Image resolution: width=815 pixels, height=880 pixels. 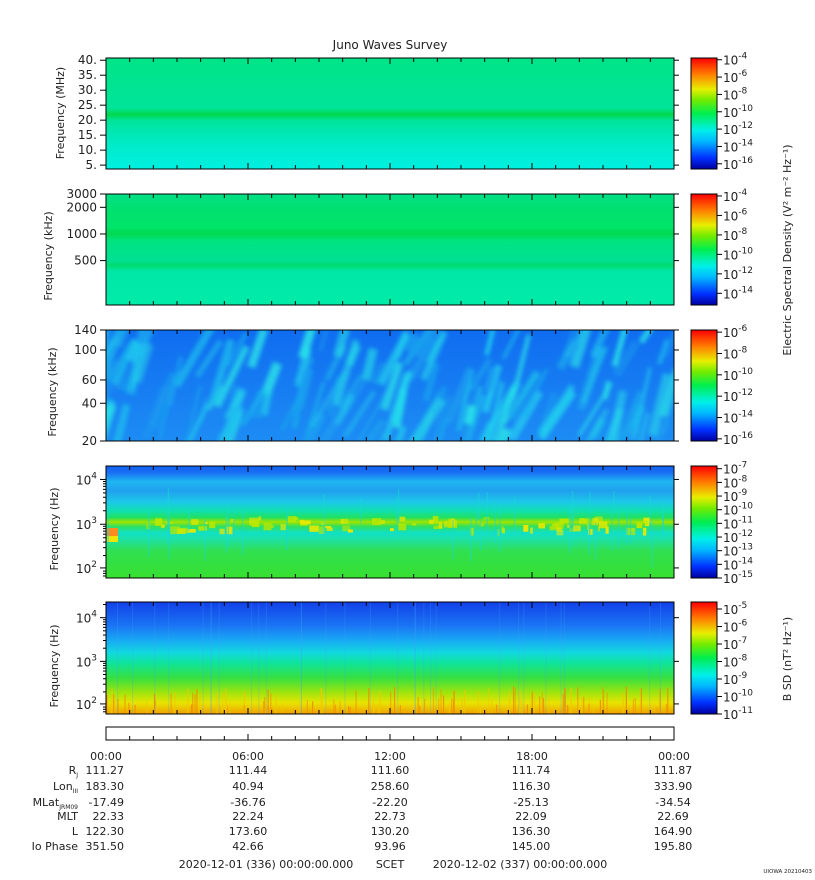 I want to click on ytick-label: 1000, so click(x=81, y=234).